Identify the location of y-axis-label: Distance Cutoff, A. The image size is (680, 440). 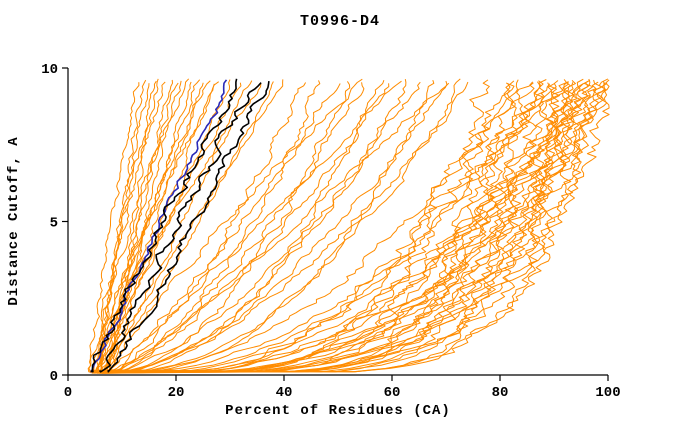
(14, 220).